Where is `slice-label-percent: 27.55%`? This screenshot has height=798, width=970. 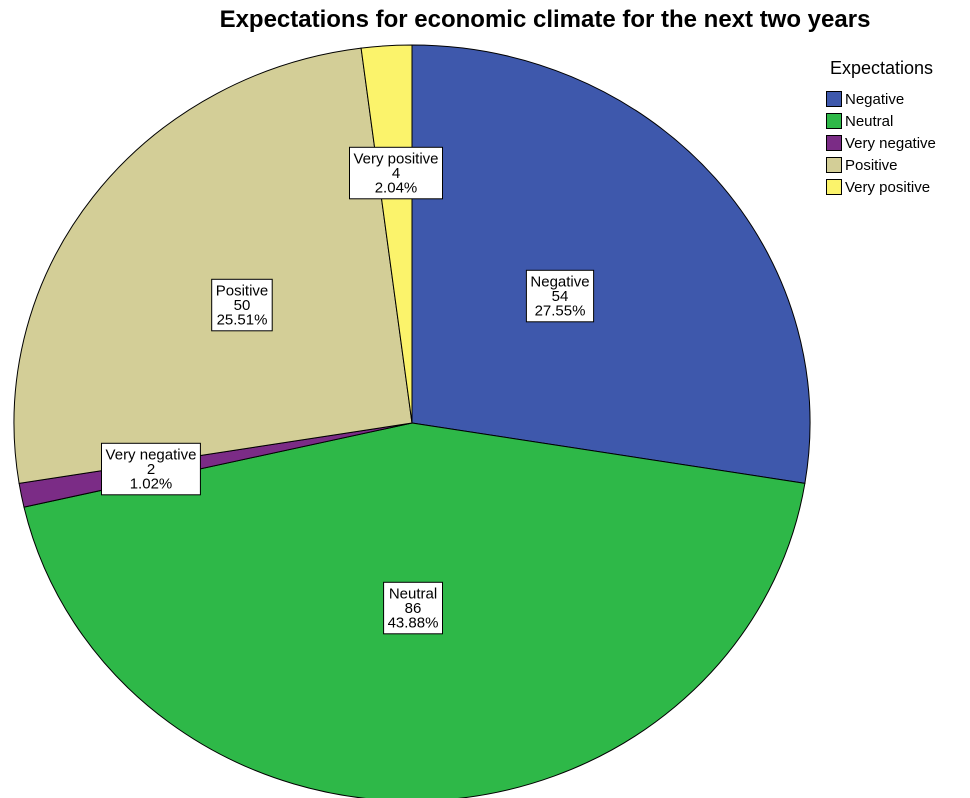 slice-label-percent: 27.55% is located at coordinates (560, 311).